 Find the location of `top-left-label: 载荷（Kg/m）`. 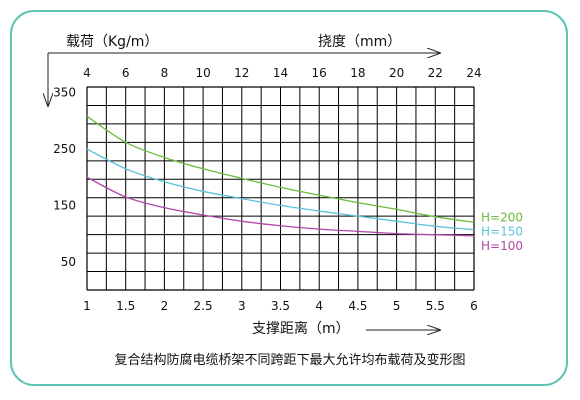

top-left-label: 载荷（Kg/m） is located at coordinates (112, 42).